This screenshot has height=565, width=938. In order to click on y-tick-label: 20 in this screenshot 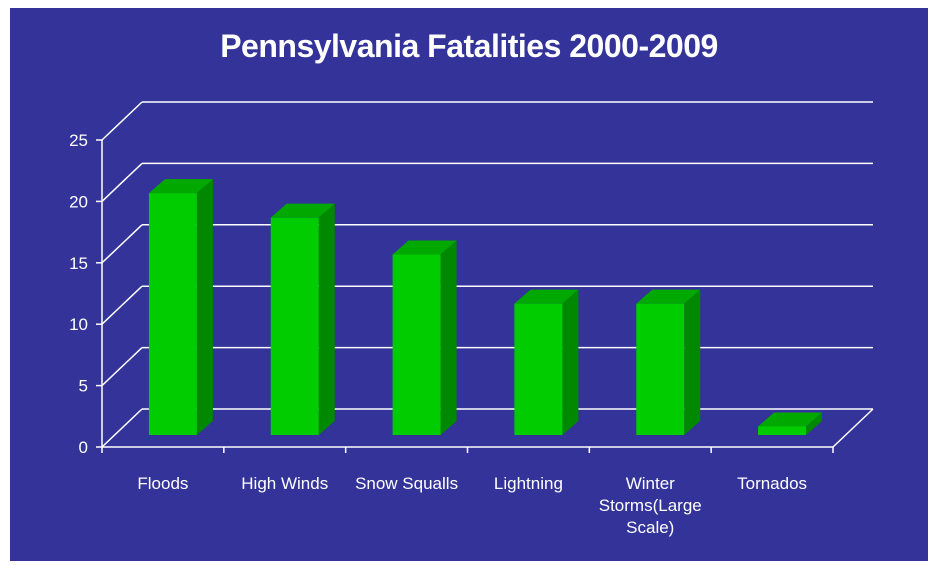, I will do `click(78, 201)`.